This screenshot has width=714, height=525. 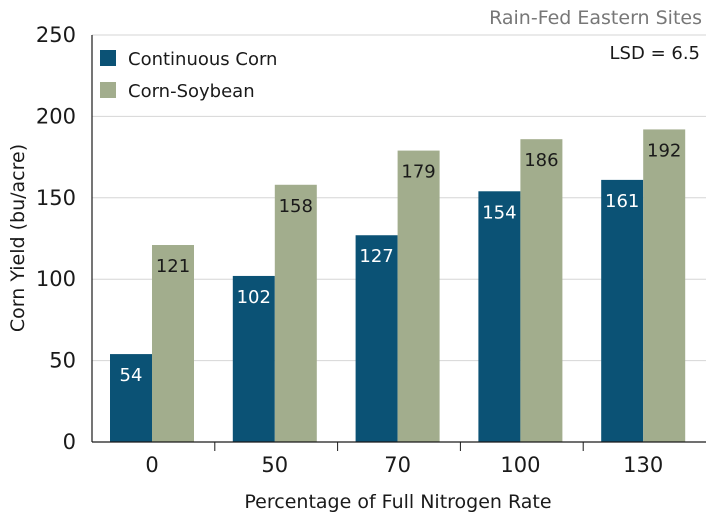 I want to click on legend-swatch-continuous-corn, so click(x=108, y=58).